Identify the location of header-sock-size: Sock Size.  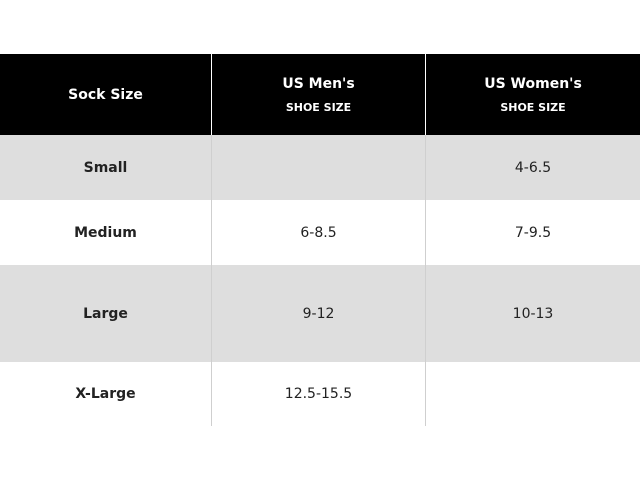
(106, 94).